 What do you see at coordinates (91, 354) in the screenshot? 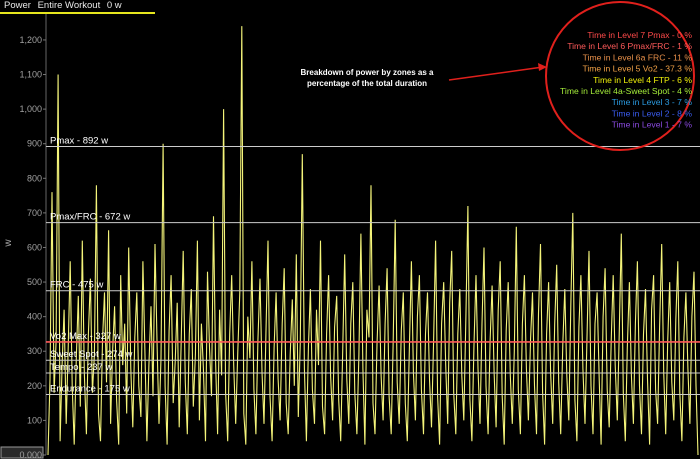
I see `zone-label: Sweet Spot - 274 w` at bounding box center [91, 354].